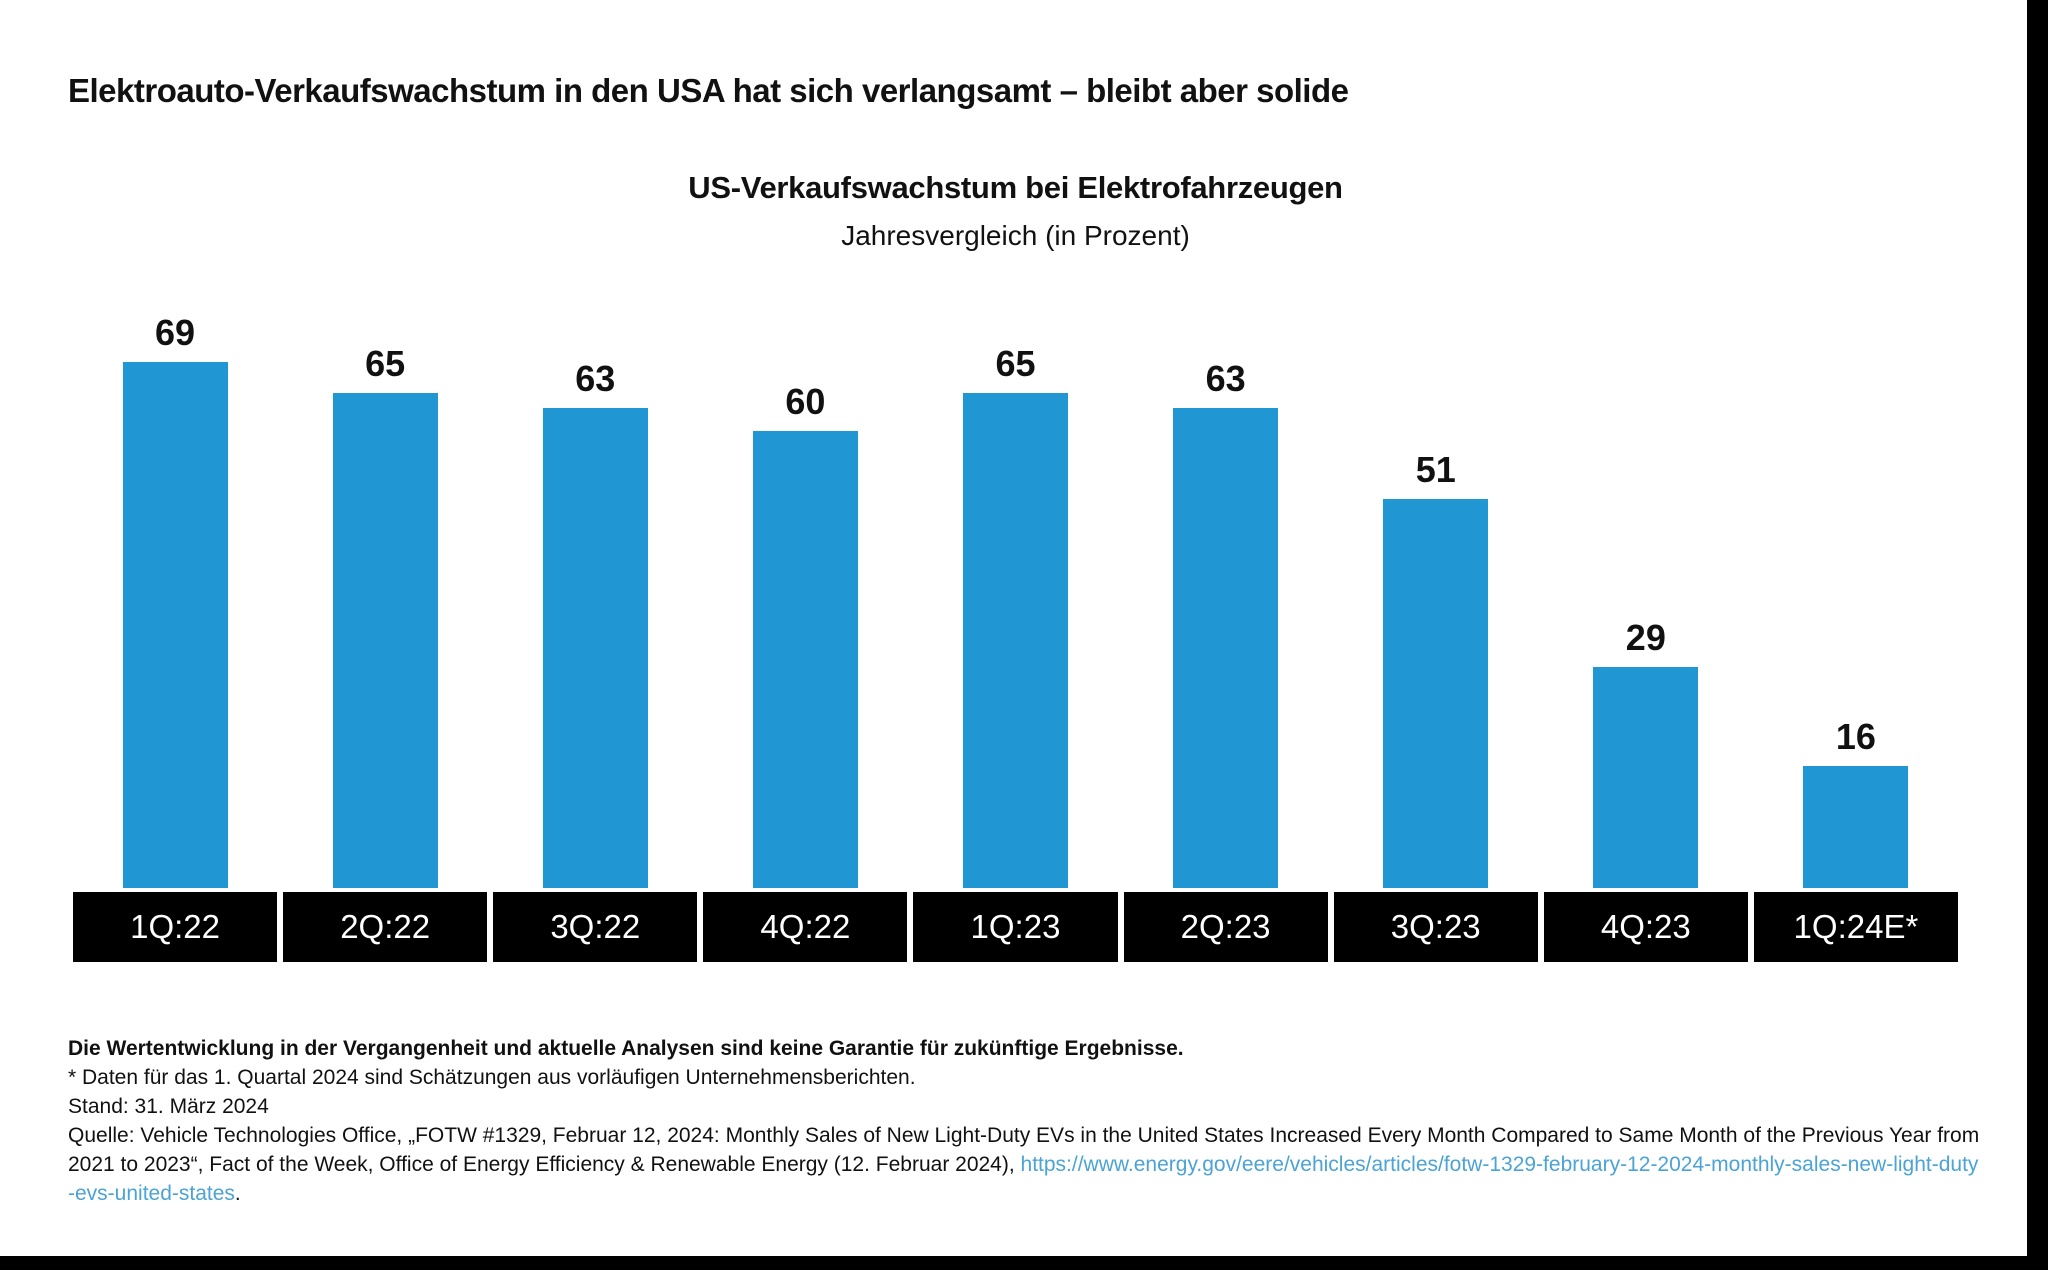  What do you see at coordinates (1645, 637) in the screenshot?
I see `bar-value-label: 29` at bounding box center [1645, 637].